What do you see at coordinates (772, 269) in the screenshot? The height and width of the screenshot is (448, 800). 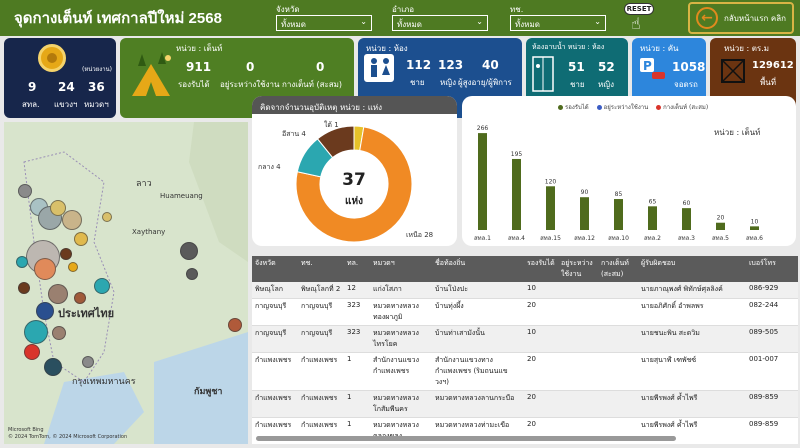 I see `col-header-phone: เบอร์โทร` at bounding box center [772, 269].